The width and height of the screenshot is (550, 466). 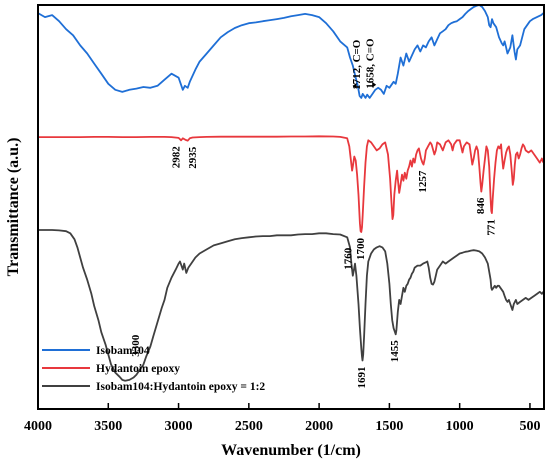 What do you see at coordinates (423, 181) in the screenshot?
I see `peak-label: 1257` at bounding box center [423, 181].